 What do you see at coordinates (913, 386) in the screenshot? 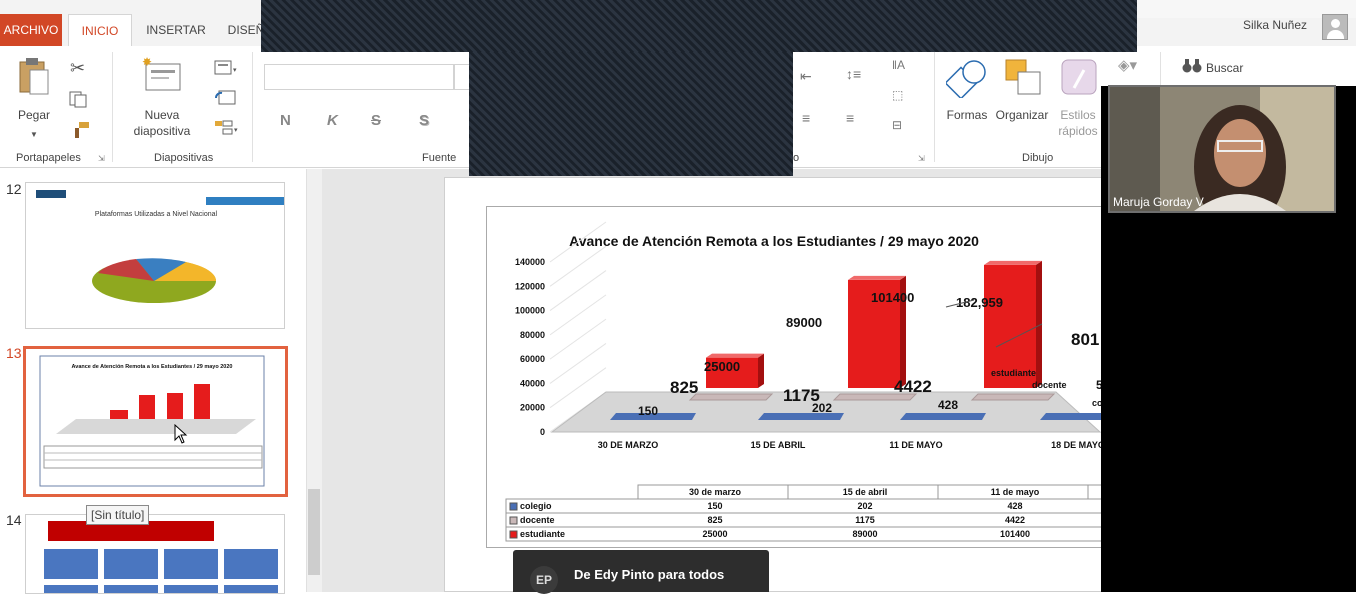
I see `data-label-docente: 4422` at bounding box center [913, 386].